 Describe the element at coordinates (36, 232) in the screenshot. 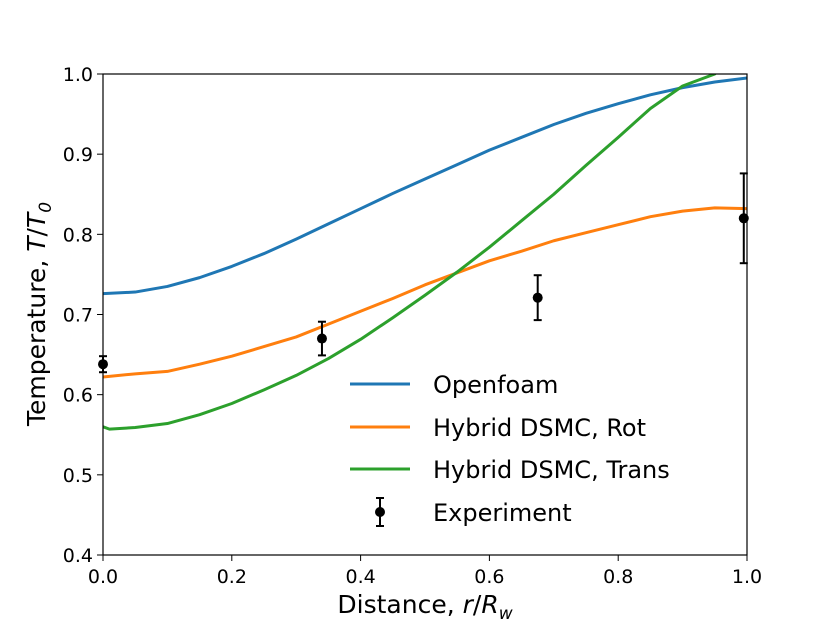

I see `y-axis-title-slash: /` at that location.